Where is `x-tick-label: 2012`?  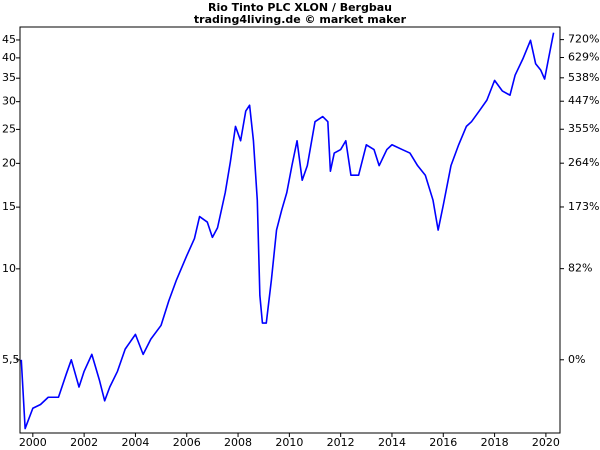
x-tick-label: 2012 is located at coordinates (341, 442).